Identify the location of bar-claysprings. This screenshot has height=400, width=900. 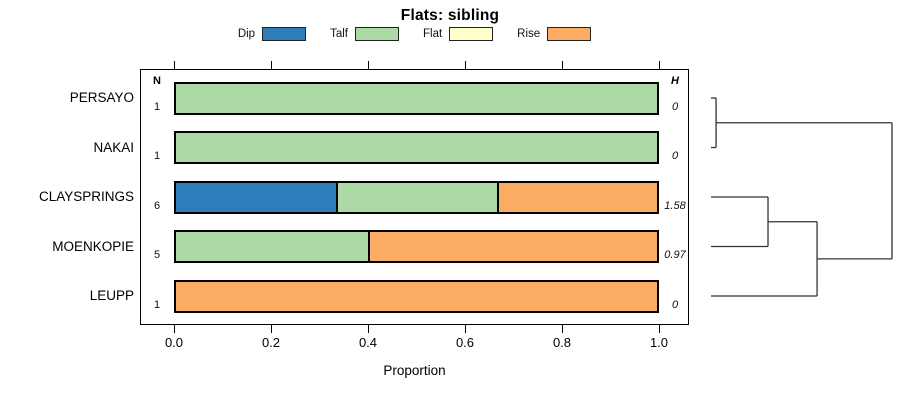
(416, 197).